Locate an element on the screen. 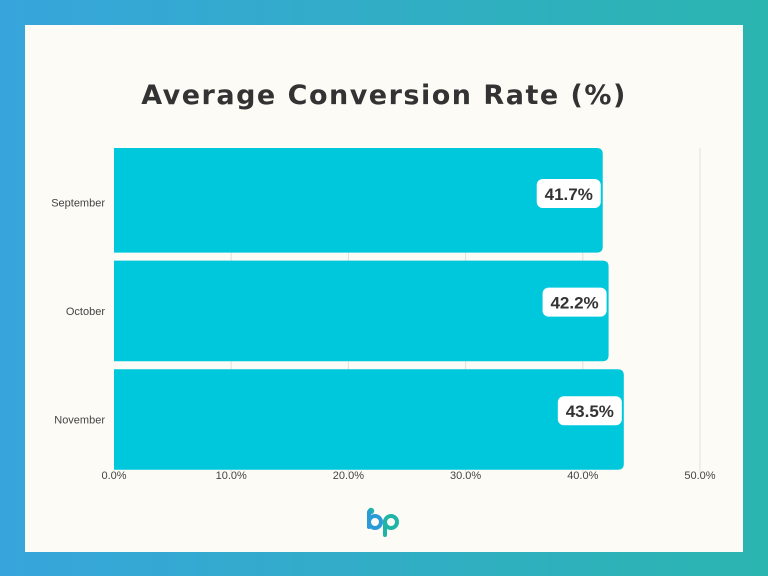 The height and width of the screenshot is (576, 768). data-label: 41.7% is located at coordinates (569, 194).